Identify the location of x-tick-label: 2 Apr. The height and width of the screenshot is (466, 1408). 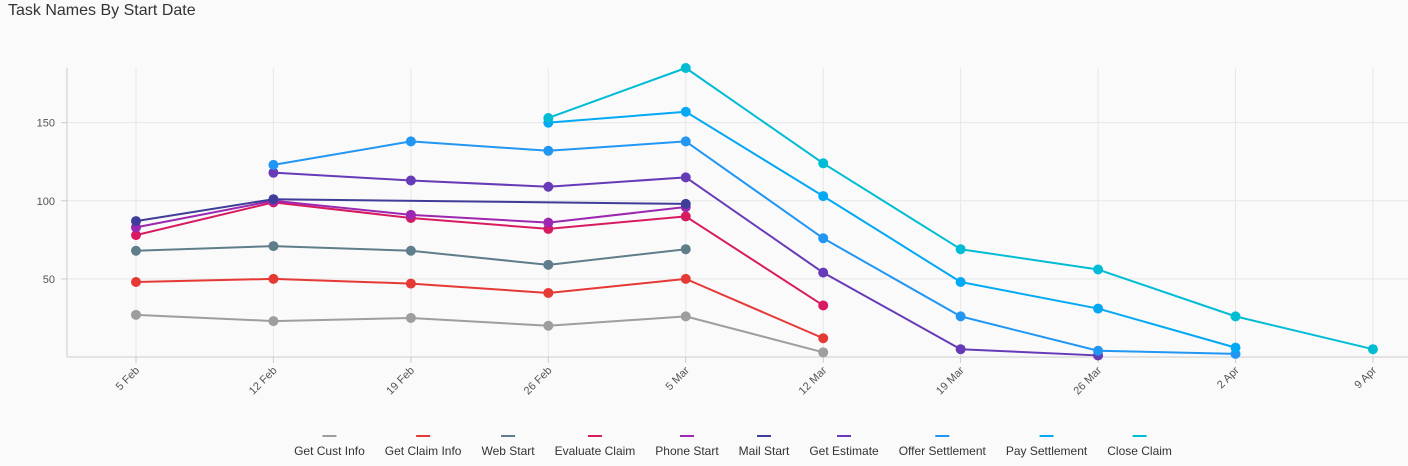
(1228, 377).